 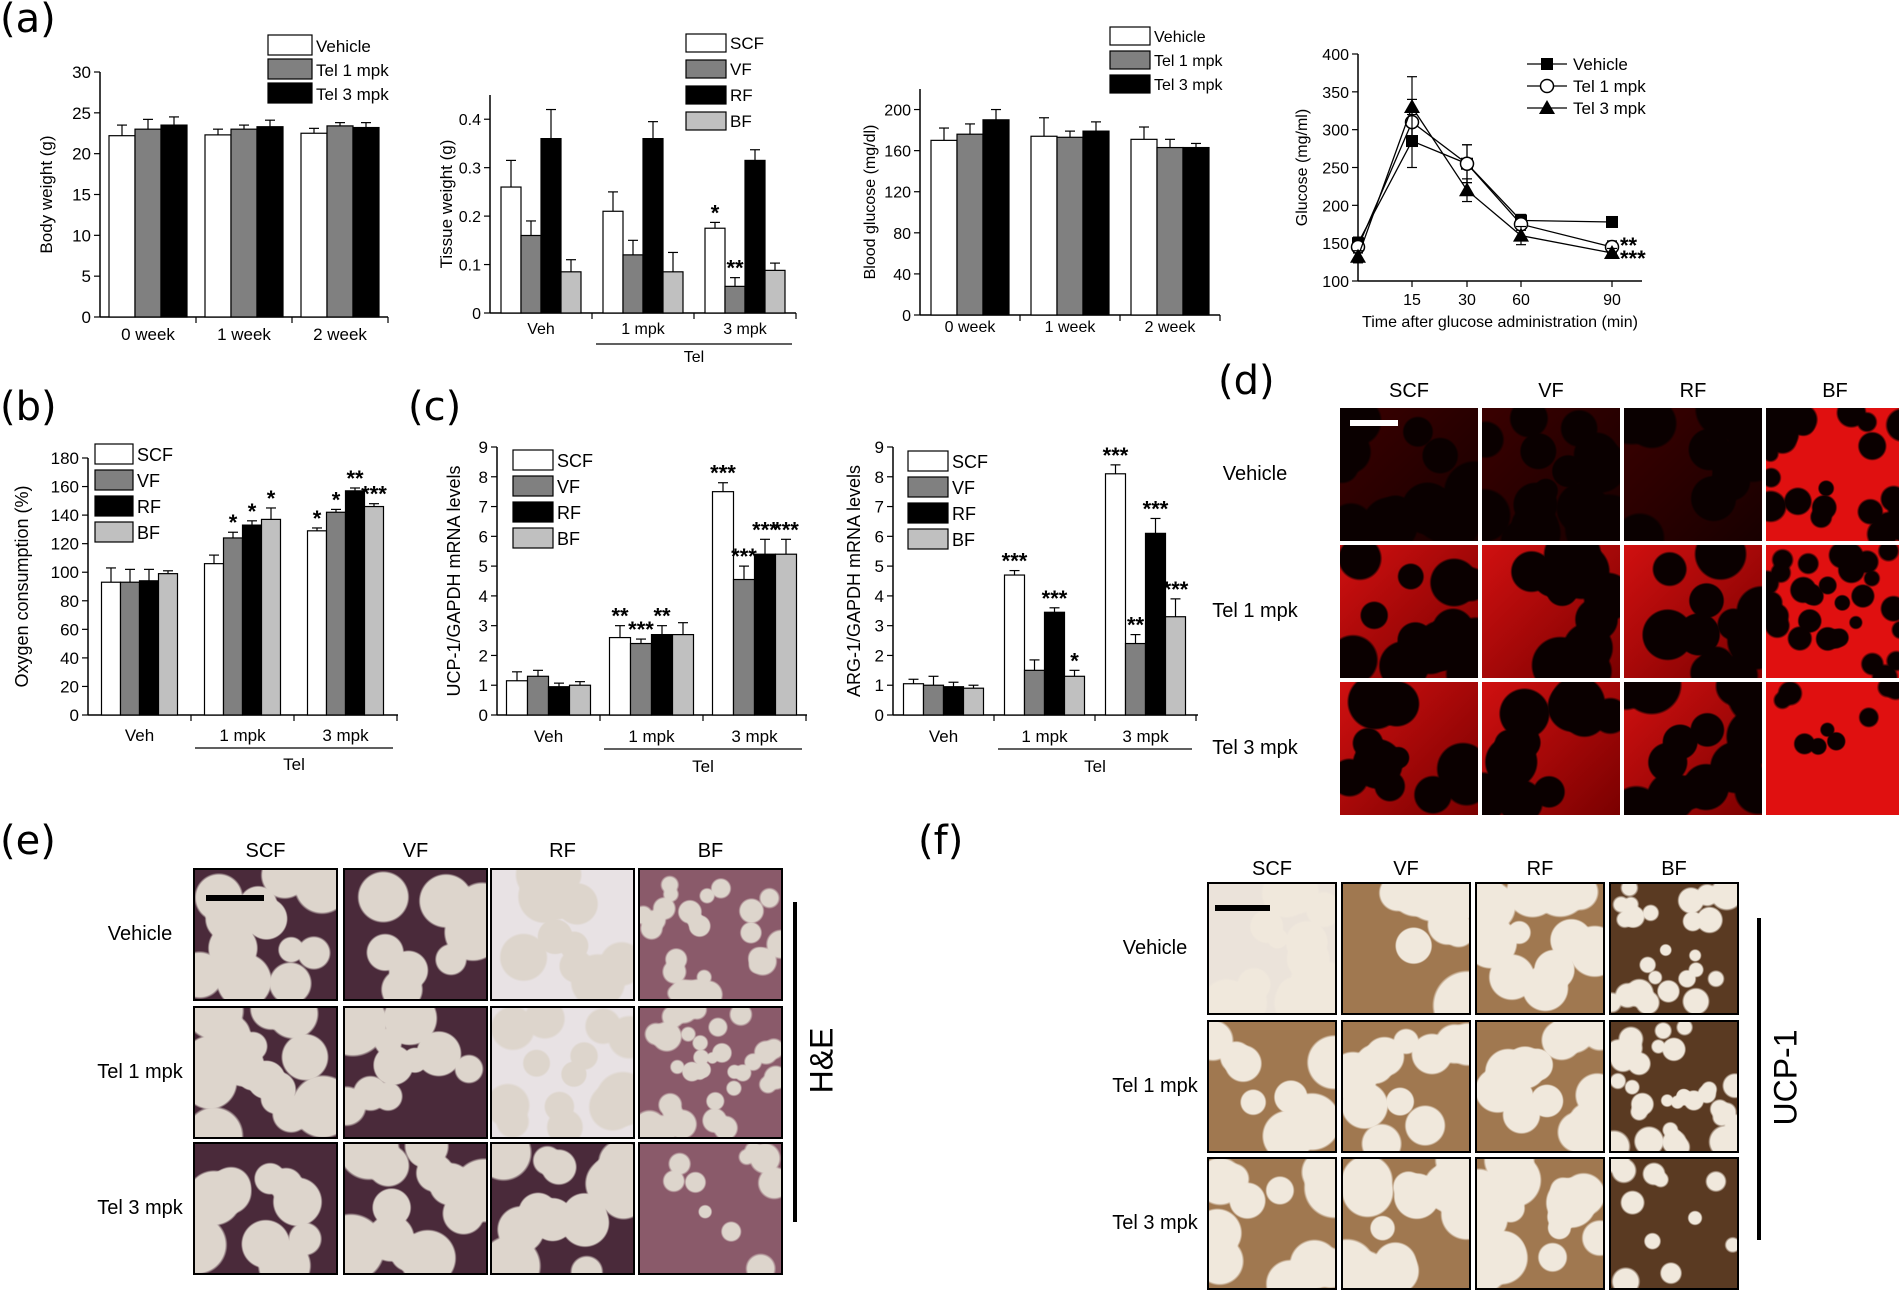 What do you see at coordinates (643, 329) in the screenshot?
I see `category-label: 1 mpk` at bounding box center [643, 329].